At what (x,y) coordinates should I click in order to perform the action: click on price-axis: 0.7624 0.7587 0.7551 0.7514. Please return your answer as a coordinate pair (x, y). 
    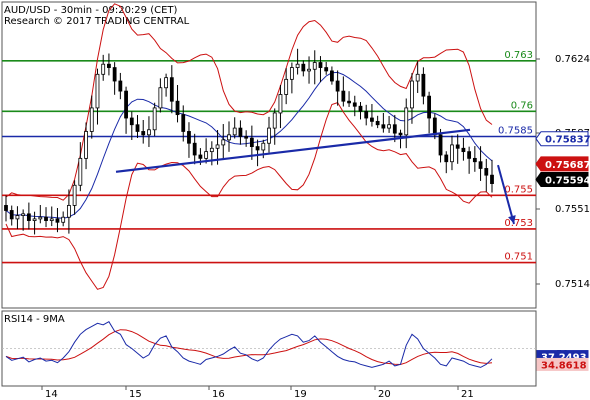
    Looking at the image, I should click on (563, 172).